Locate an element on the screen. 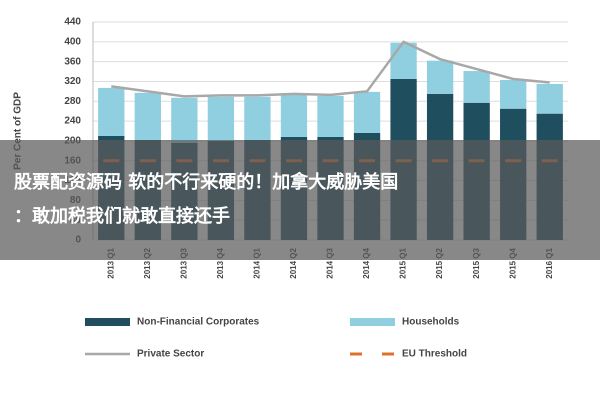 This screenshot has height=400, width=600. x-tick-label: 2015 Q4 is located at coordinates (512, 262).